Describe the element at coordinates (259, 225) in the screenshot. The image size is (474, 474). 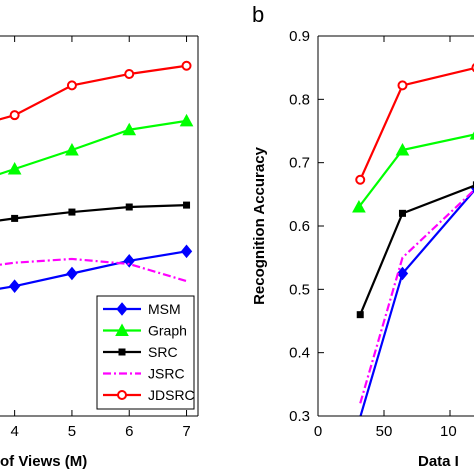
I see `right-y-axis-label: Recognition Accuracy` at that location.